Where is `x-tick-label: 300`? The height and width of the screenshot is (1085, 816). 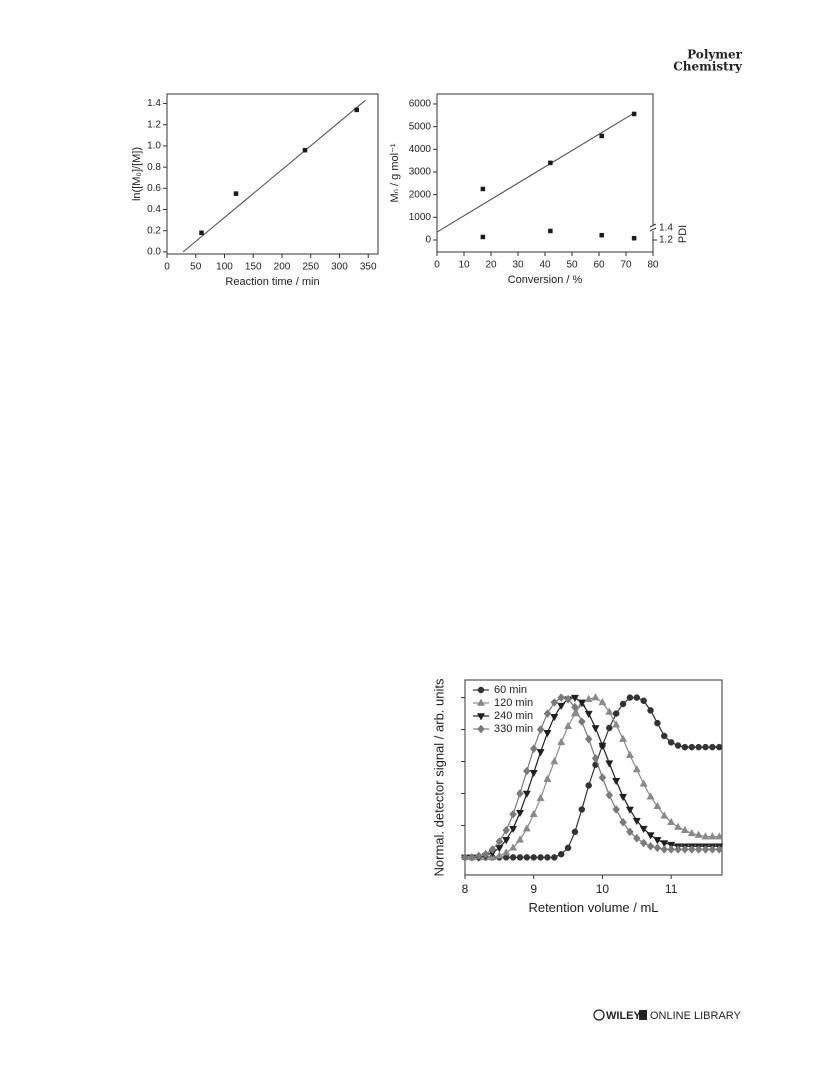
x-tick-label: 300 is located at coordinates (339, 267).